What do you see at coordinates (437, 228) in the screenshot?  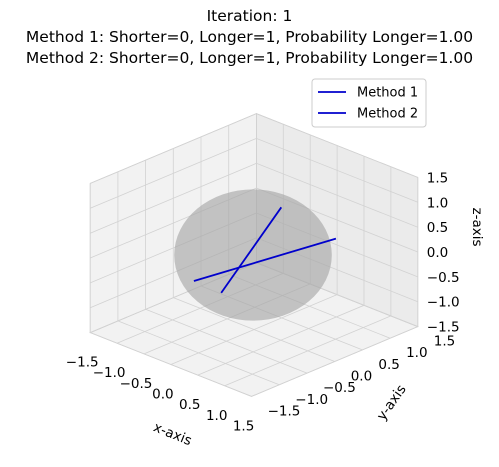 I see `z-tick-label-4: 0.5` at bounding box center [437, 228].